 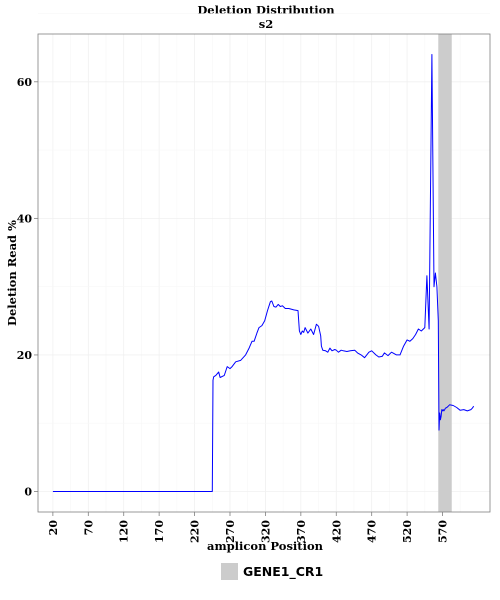 I want to click on y-axis-title: Deletion Read %, so click(x=12, y=273).